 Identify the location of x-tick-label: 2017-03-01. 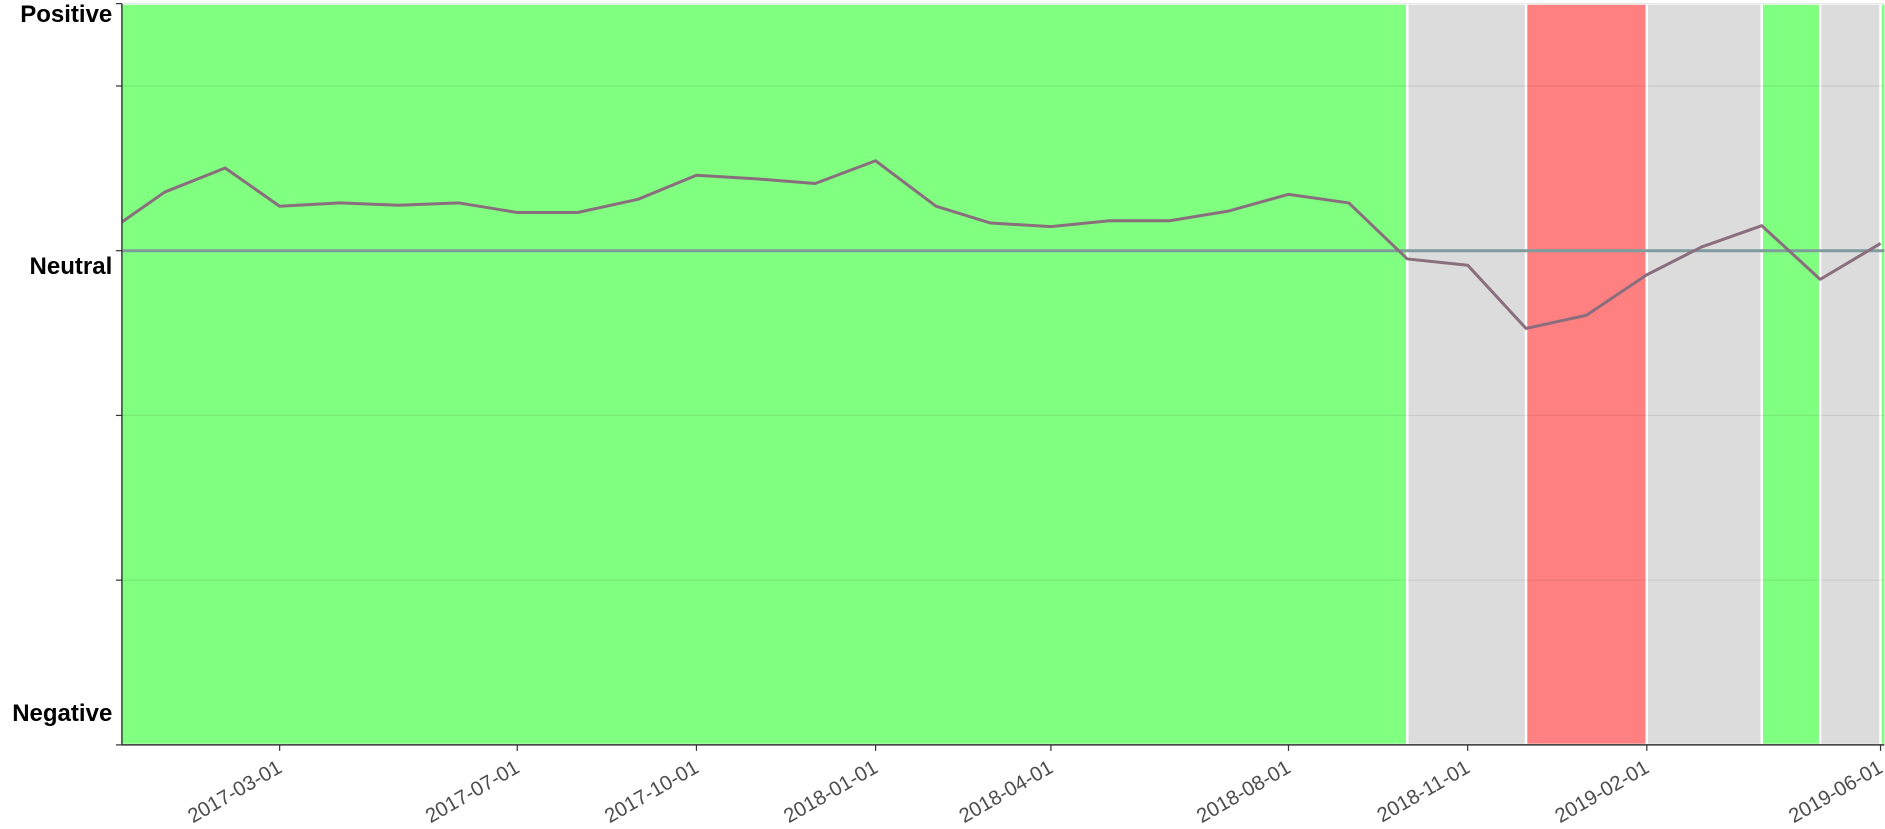
(234, 792).